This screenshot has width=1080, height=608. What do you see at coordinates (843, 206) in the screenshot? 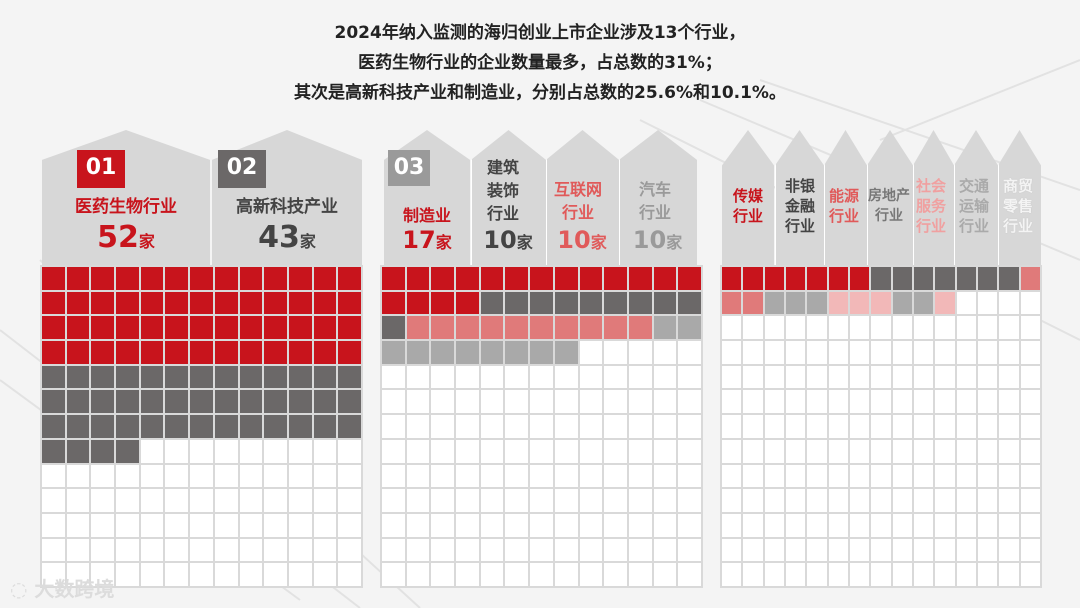
I see `industry-label-energy: 能源行业` at bounding box center [843, 206].